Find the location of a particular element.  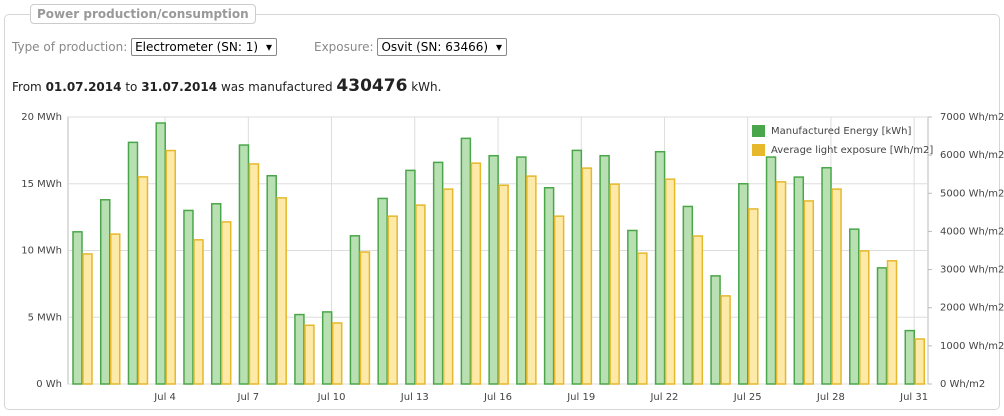

y-tick-label: 5 MWh is located at coordinates (45, 317).